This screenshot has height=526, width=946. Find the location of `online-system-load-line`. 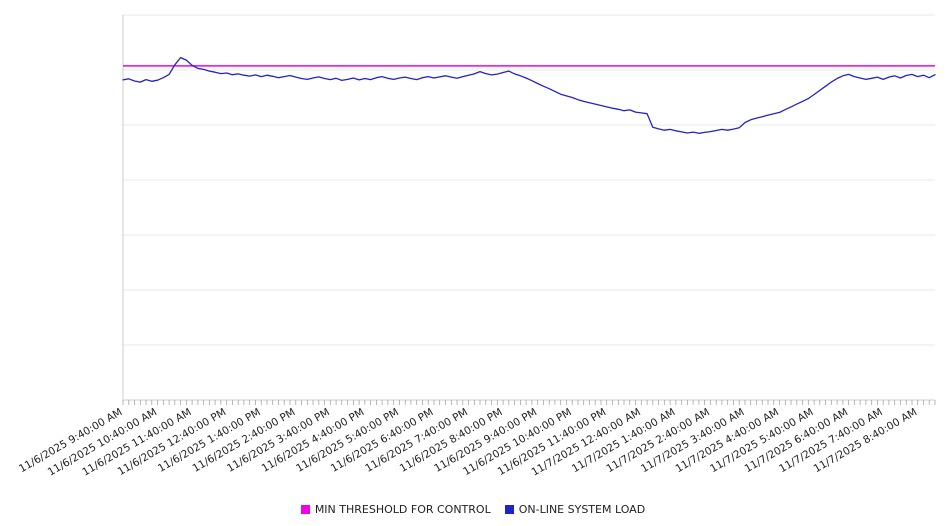

online-system-load-line is located at coordinates (529, 95).